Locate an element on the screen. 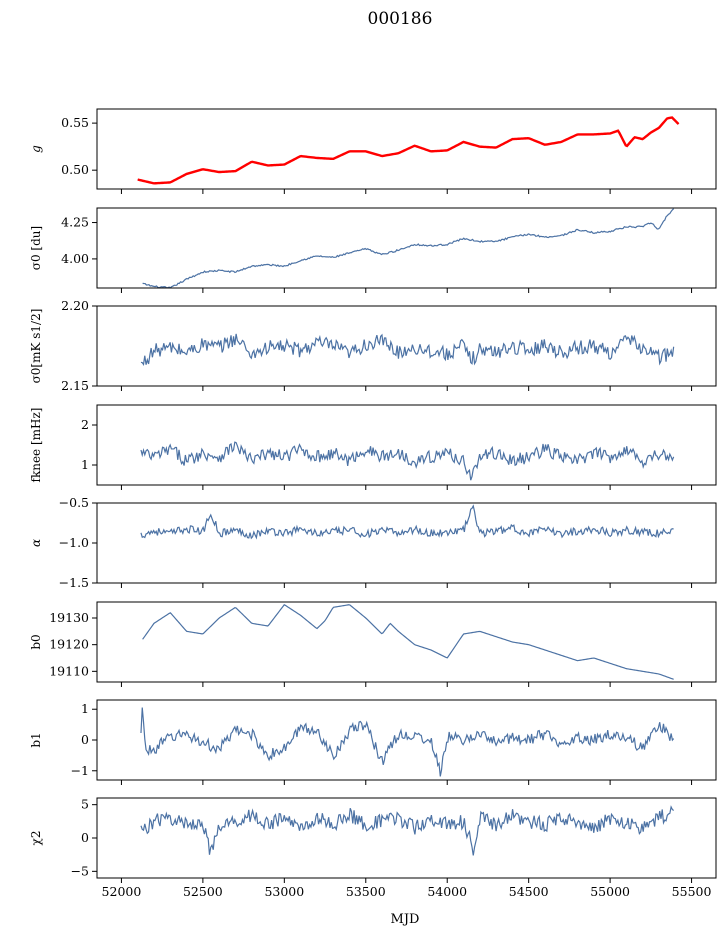 This screenshot has width=725, height=936. y-tick-label: 2.15 is located at coordinates (75, 385).